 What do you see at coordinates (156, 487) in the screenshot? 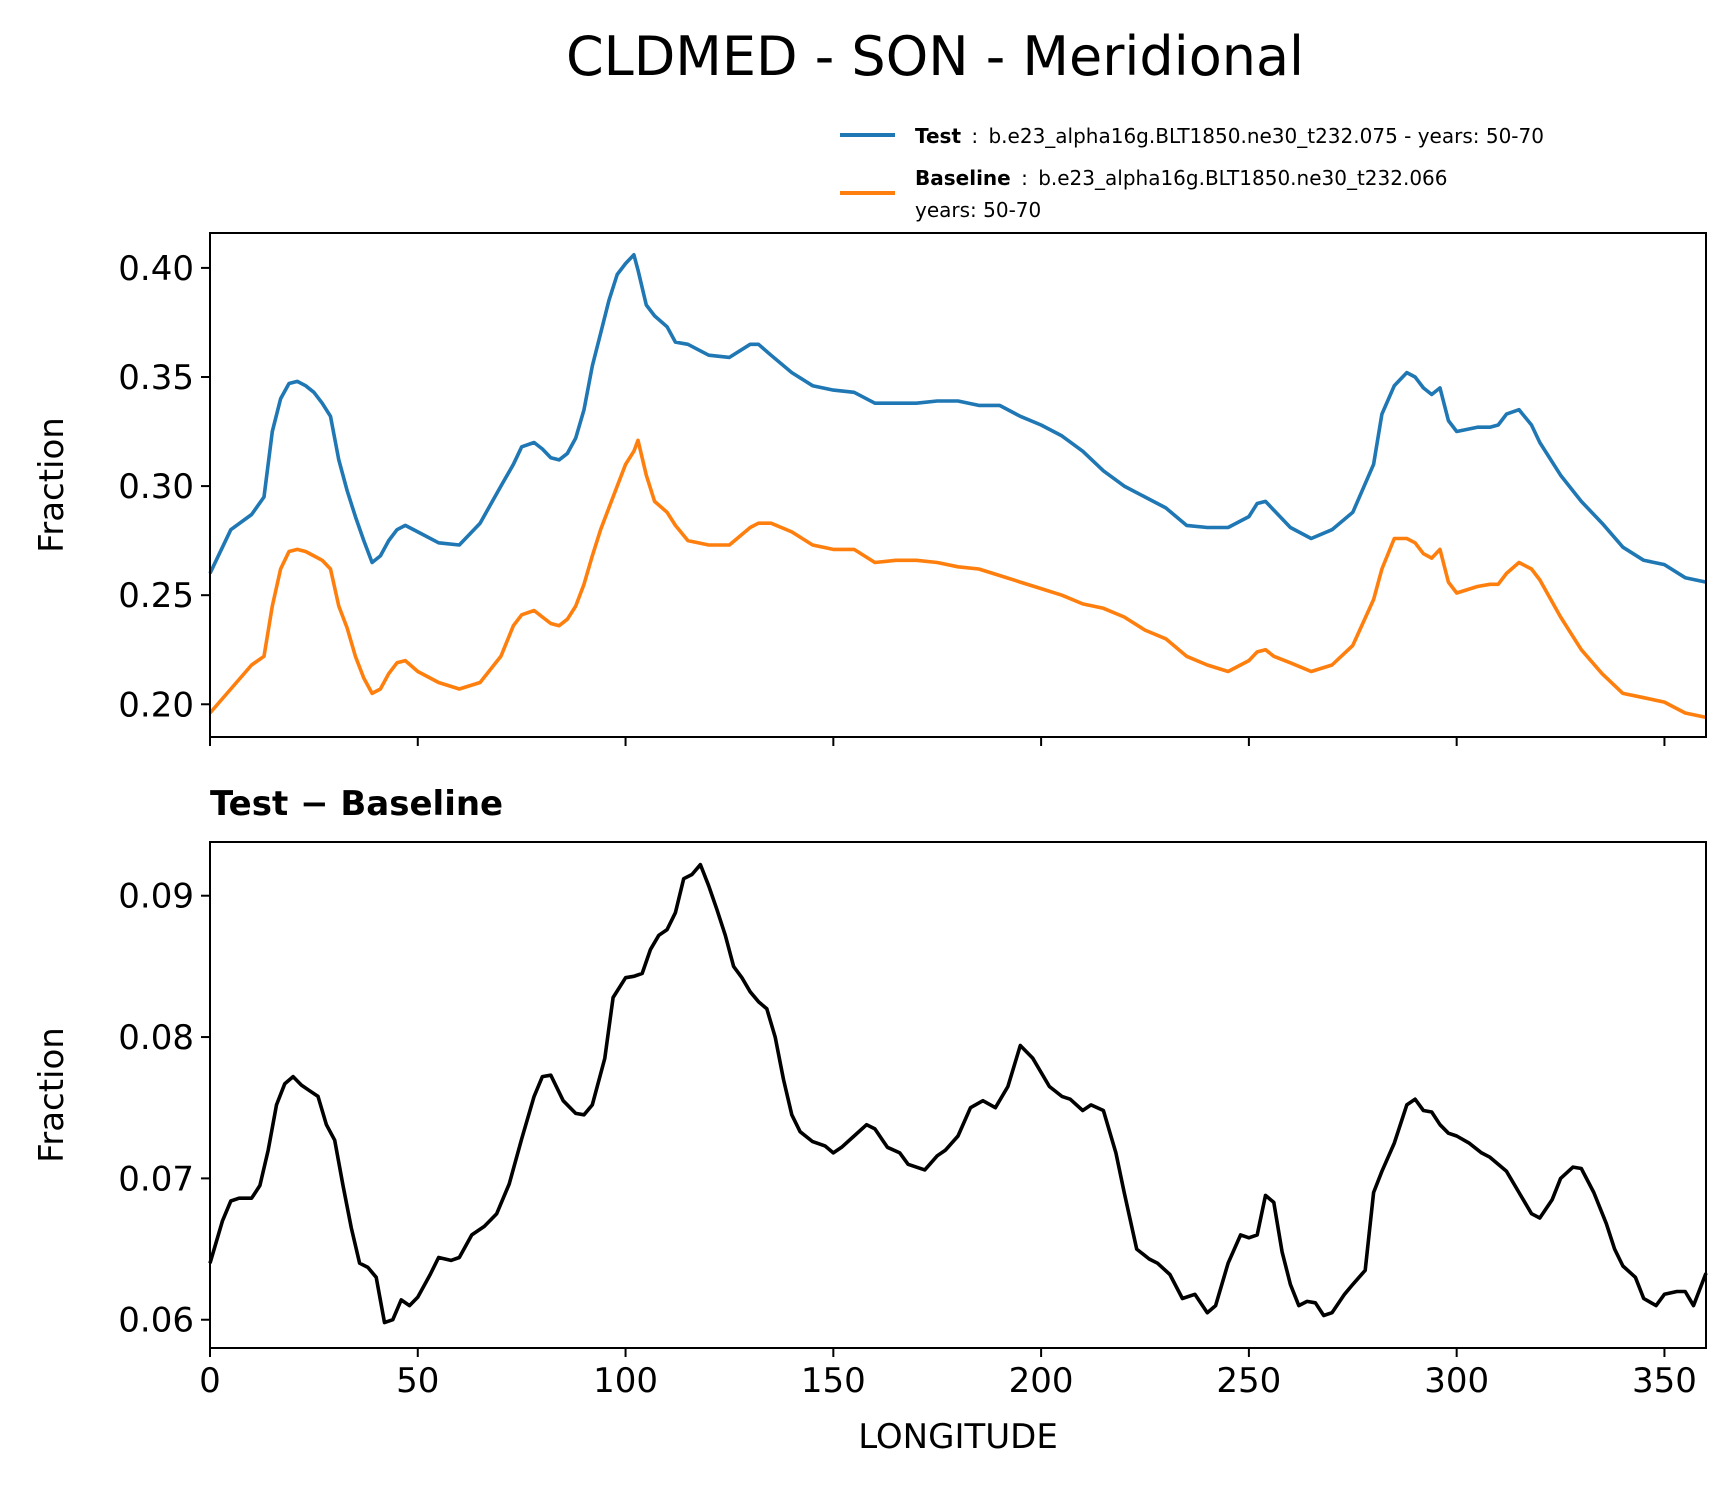
I see `y-tick-label: 0.30` at bounding box center [156, 487].